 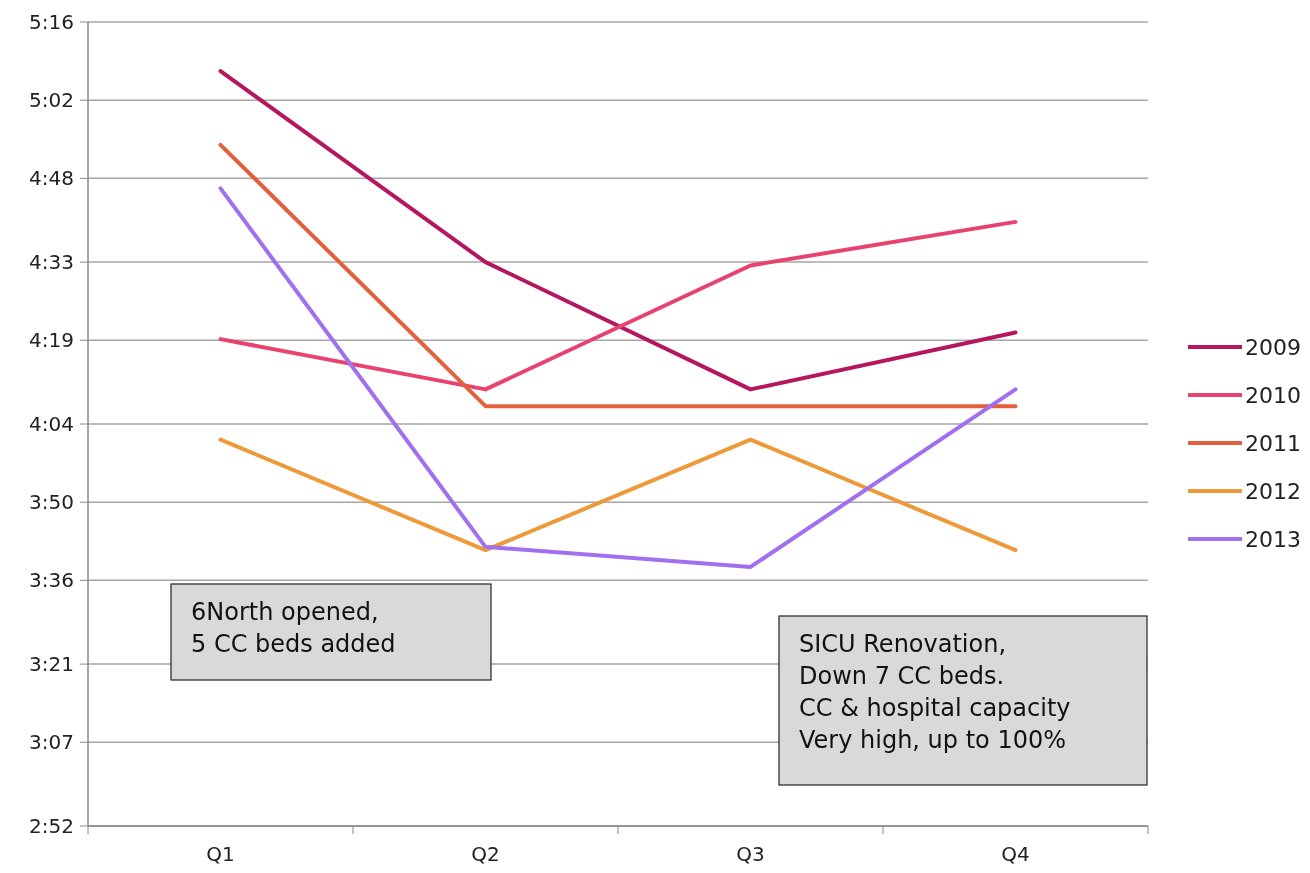 What do you see at coordinates (220, 854) in the screenshot?
I see `x-tick-label: Q1` at bounding box center [220, 854].